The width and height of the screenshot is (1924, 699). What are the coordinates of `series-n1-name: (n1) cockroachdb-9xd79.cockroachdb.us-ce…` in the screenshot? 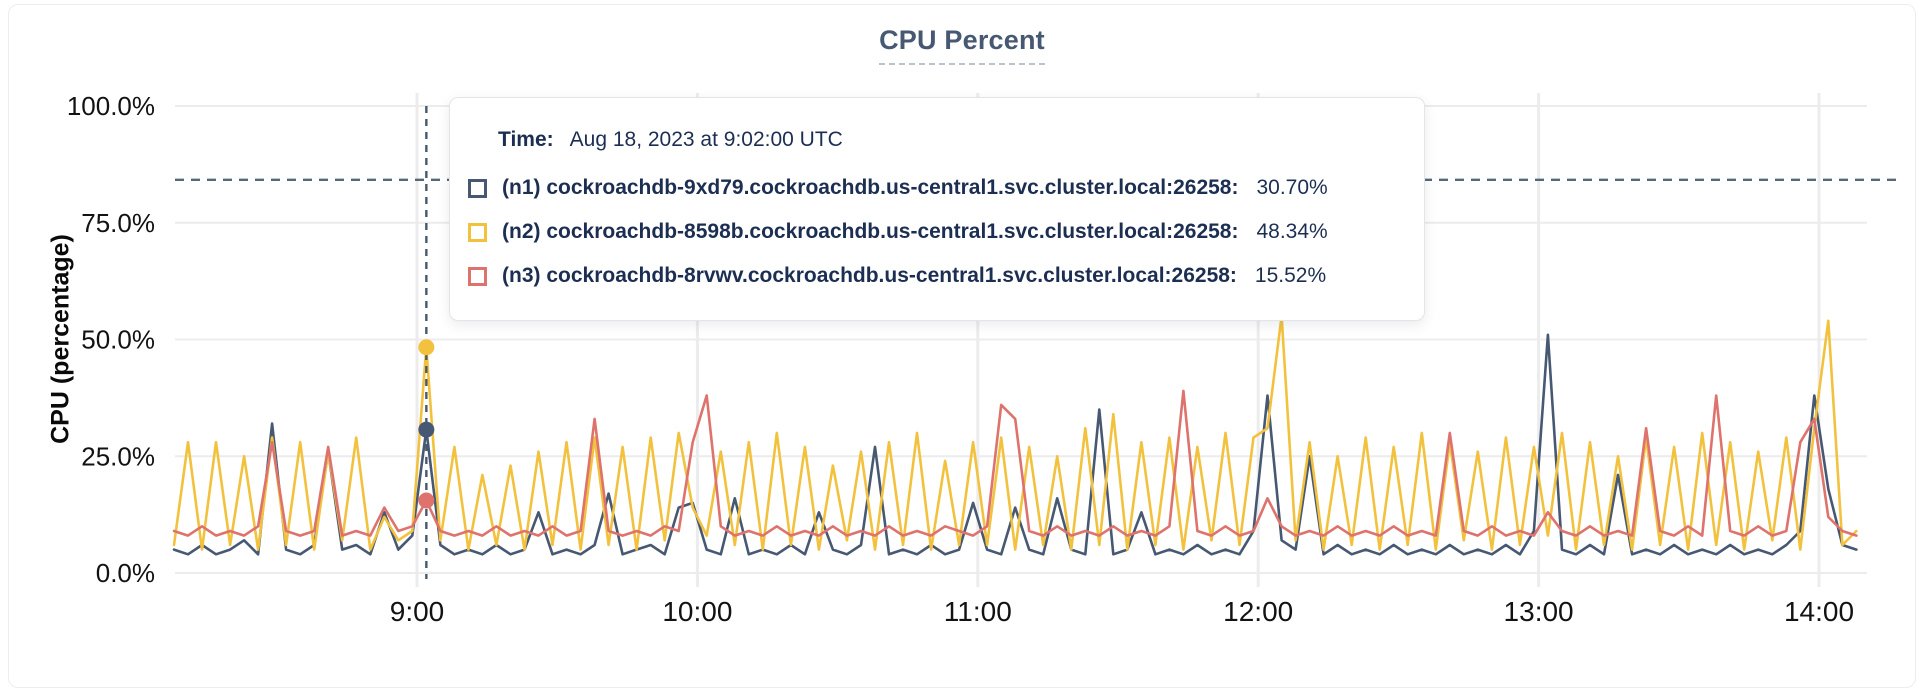 It's located at (870, 187).